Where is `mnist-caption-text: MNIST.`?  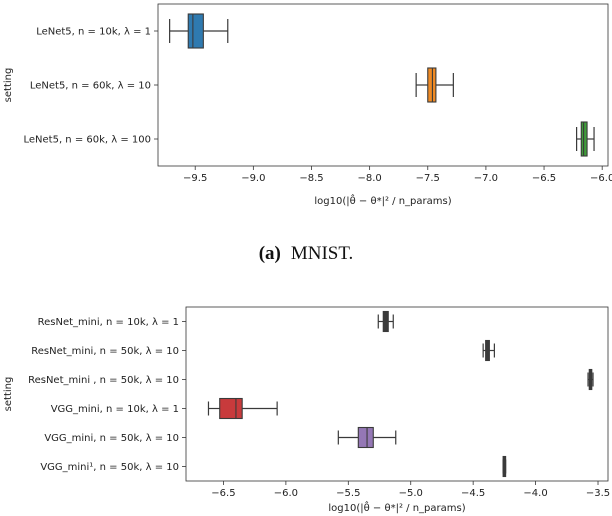 mnist-caption-text: MNIST. is located at coordinates (322, 253).